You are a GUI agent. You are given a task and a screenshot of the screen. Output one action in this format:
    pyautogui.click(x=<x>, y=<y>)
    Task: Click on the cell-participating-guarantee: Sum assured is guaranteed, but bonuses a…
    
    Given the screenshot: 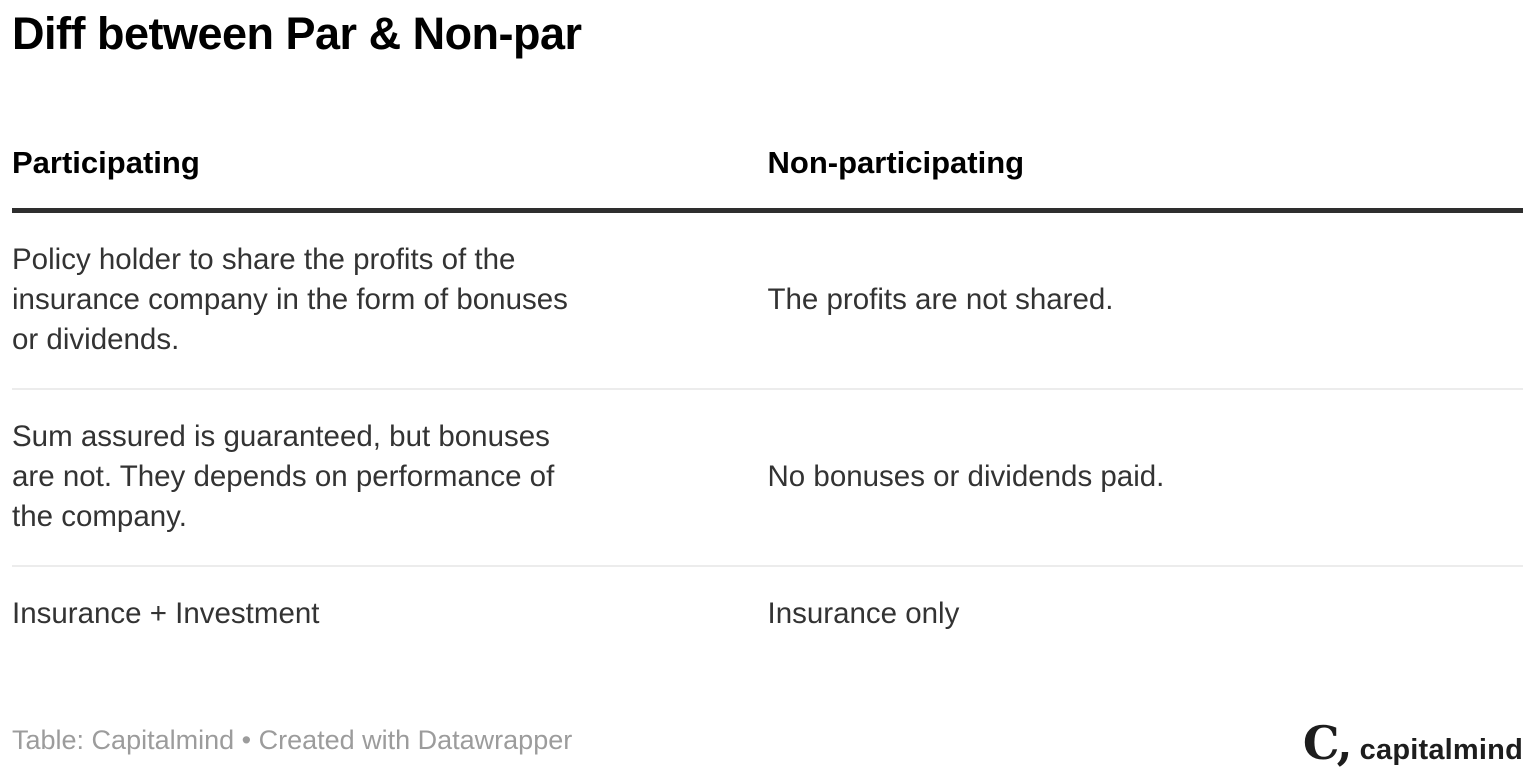 What is the action you would take?
    pyautogui.click(x=390, y=477)
    